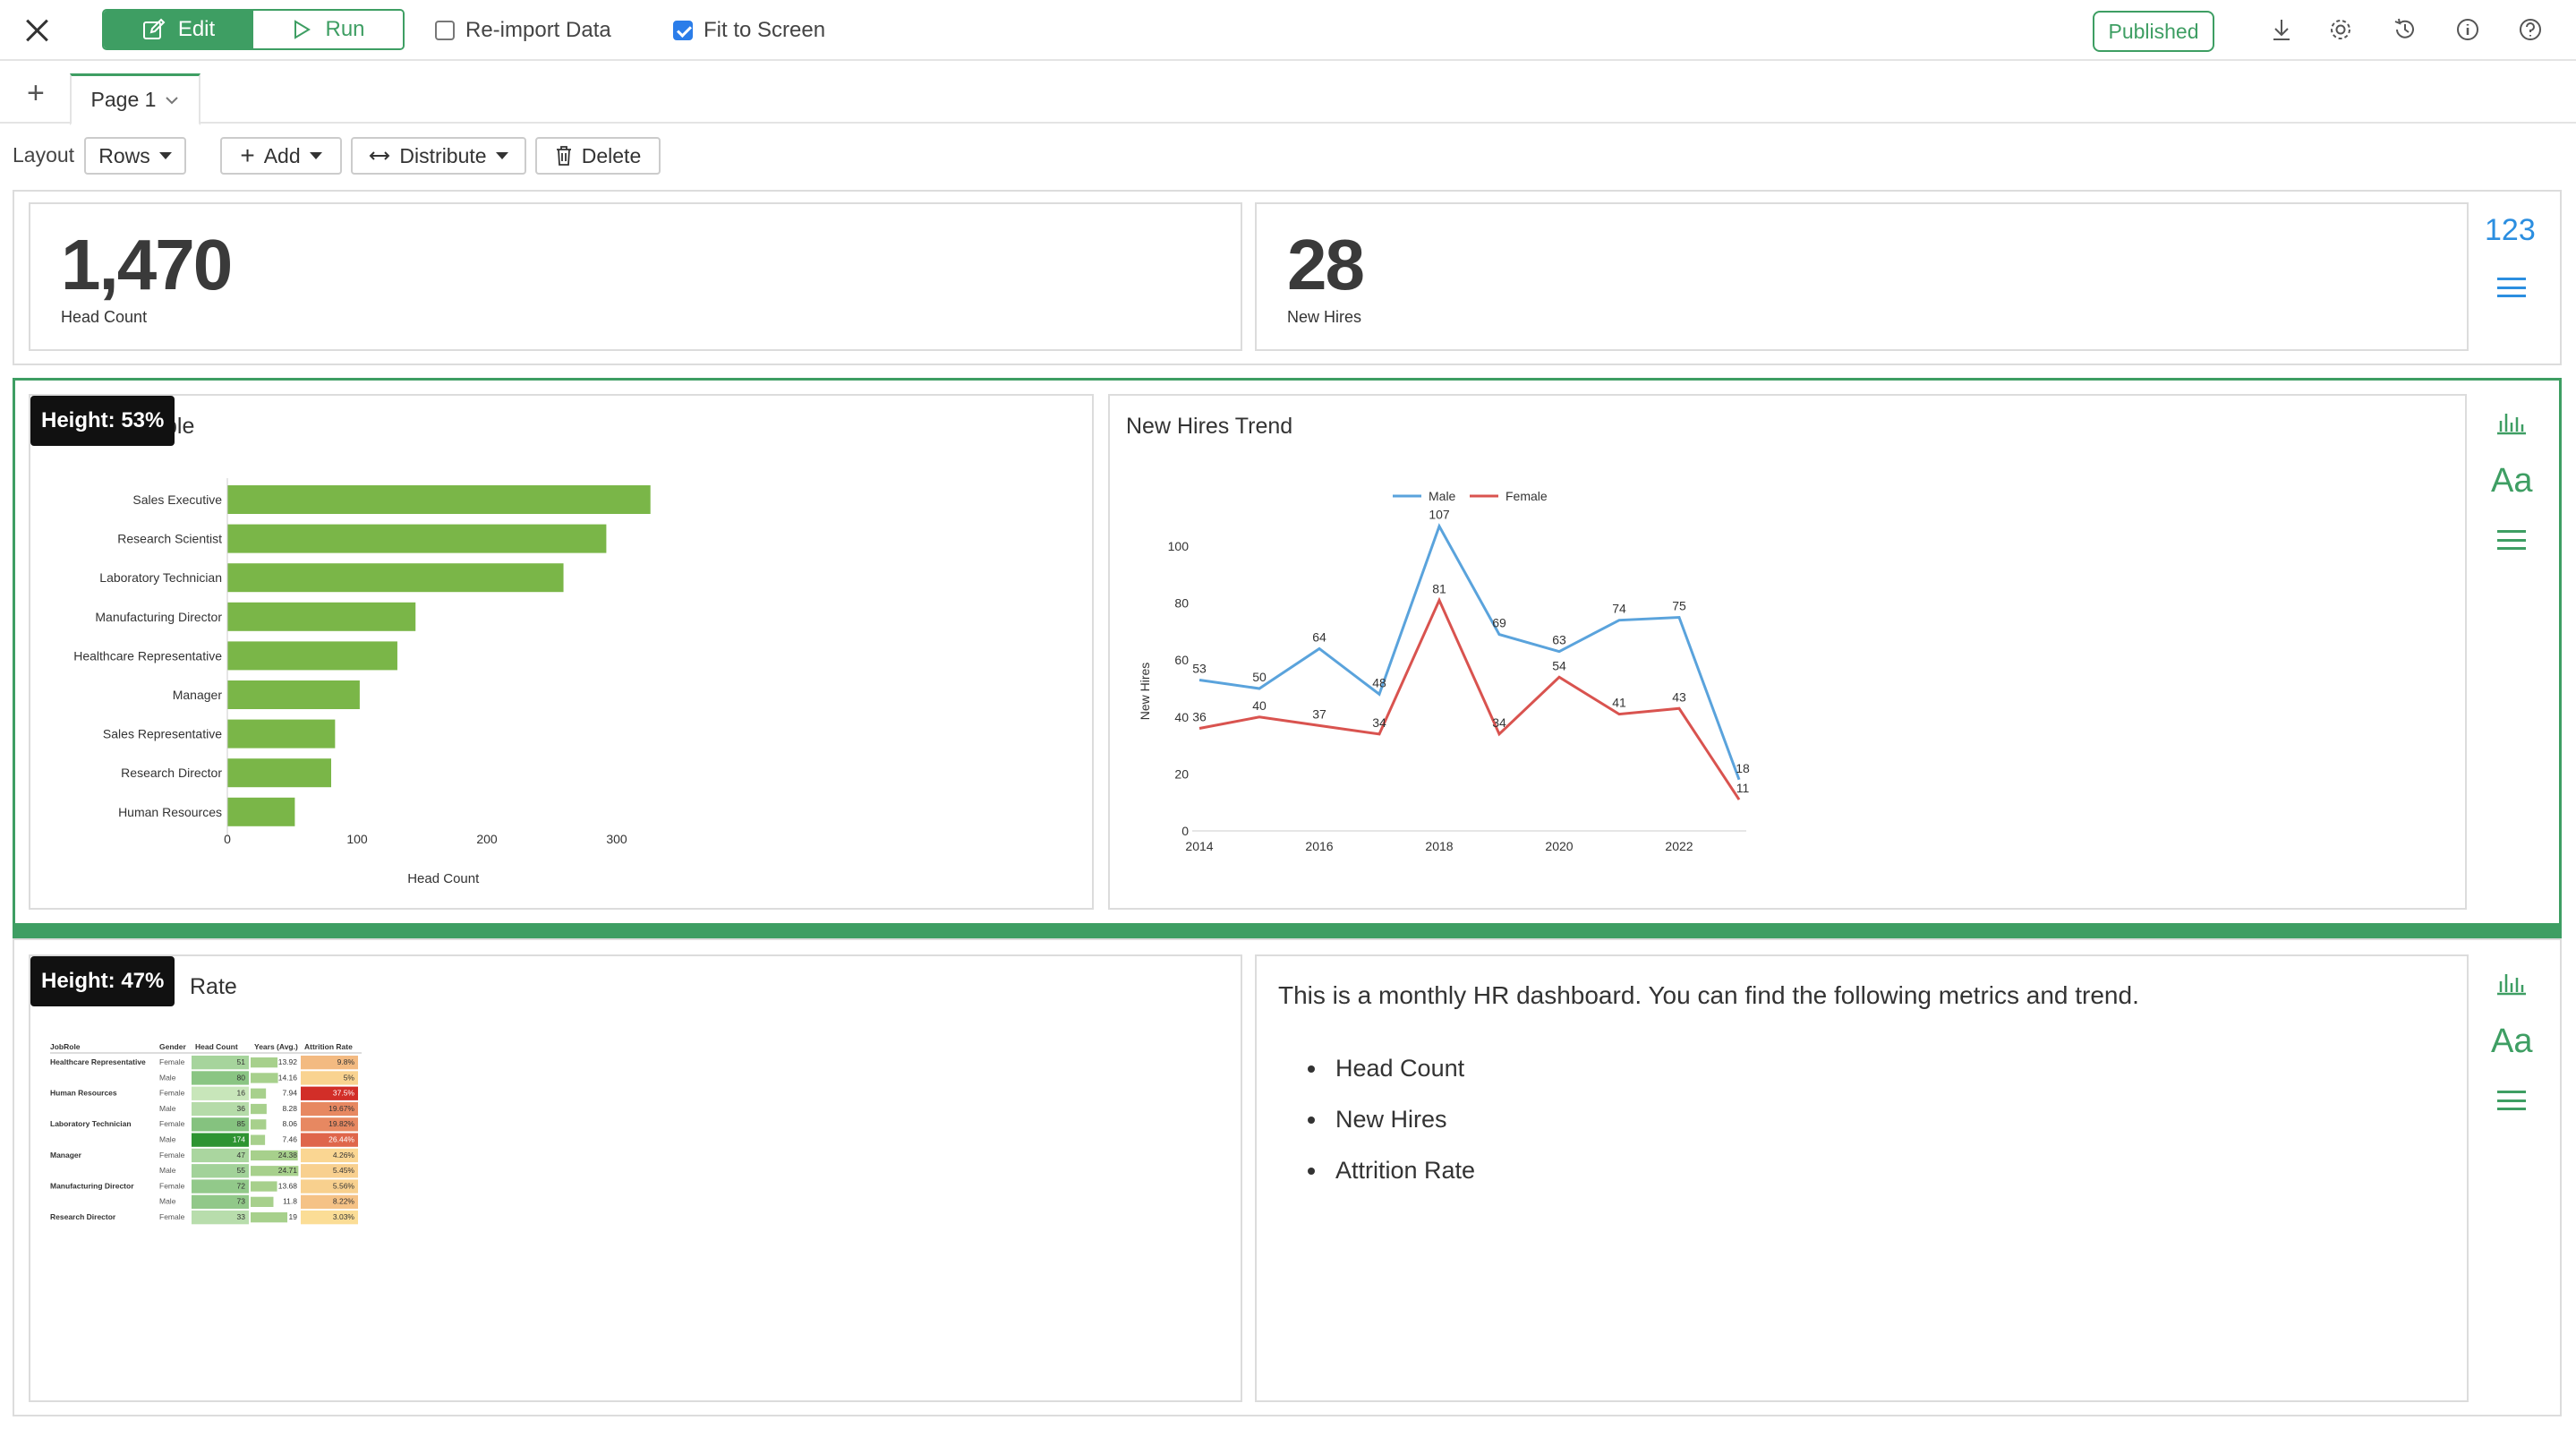 The height and width of the screenshot is (1429, 2576). Describe the element at coordinates (172, 1216) in the screenshot. I see `gender-cell: Female` at that location.